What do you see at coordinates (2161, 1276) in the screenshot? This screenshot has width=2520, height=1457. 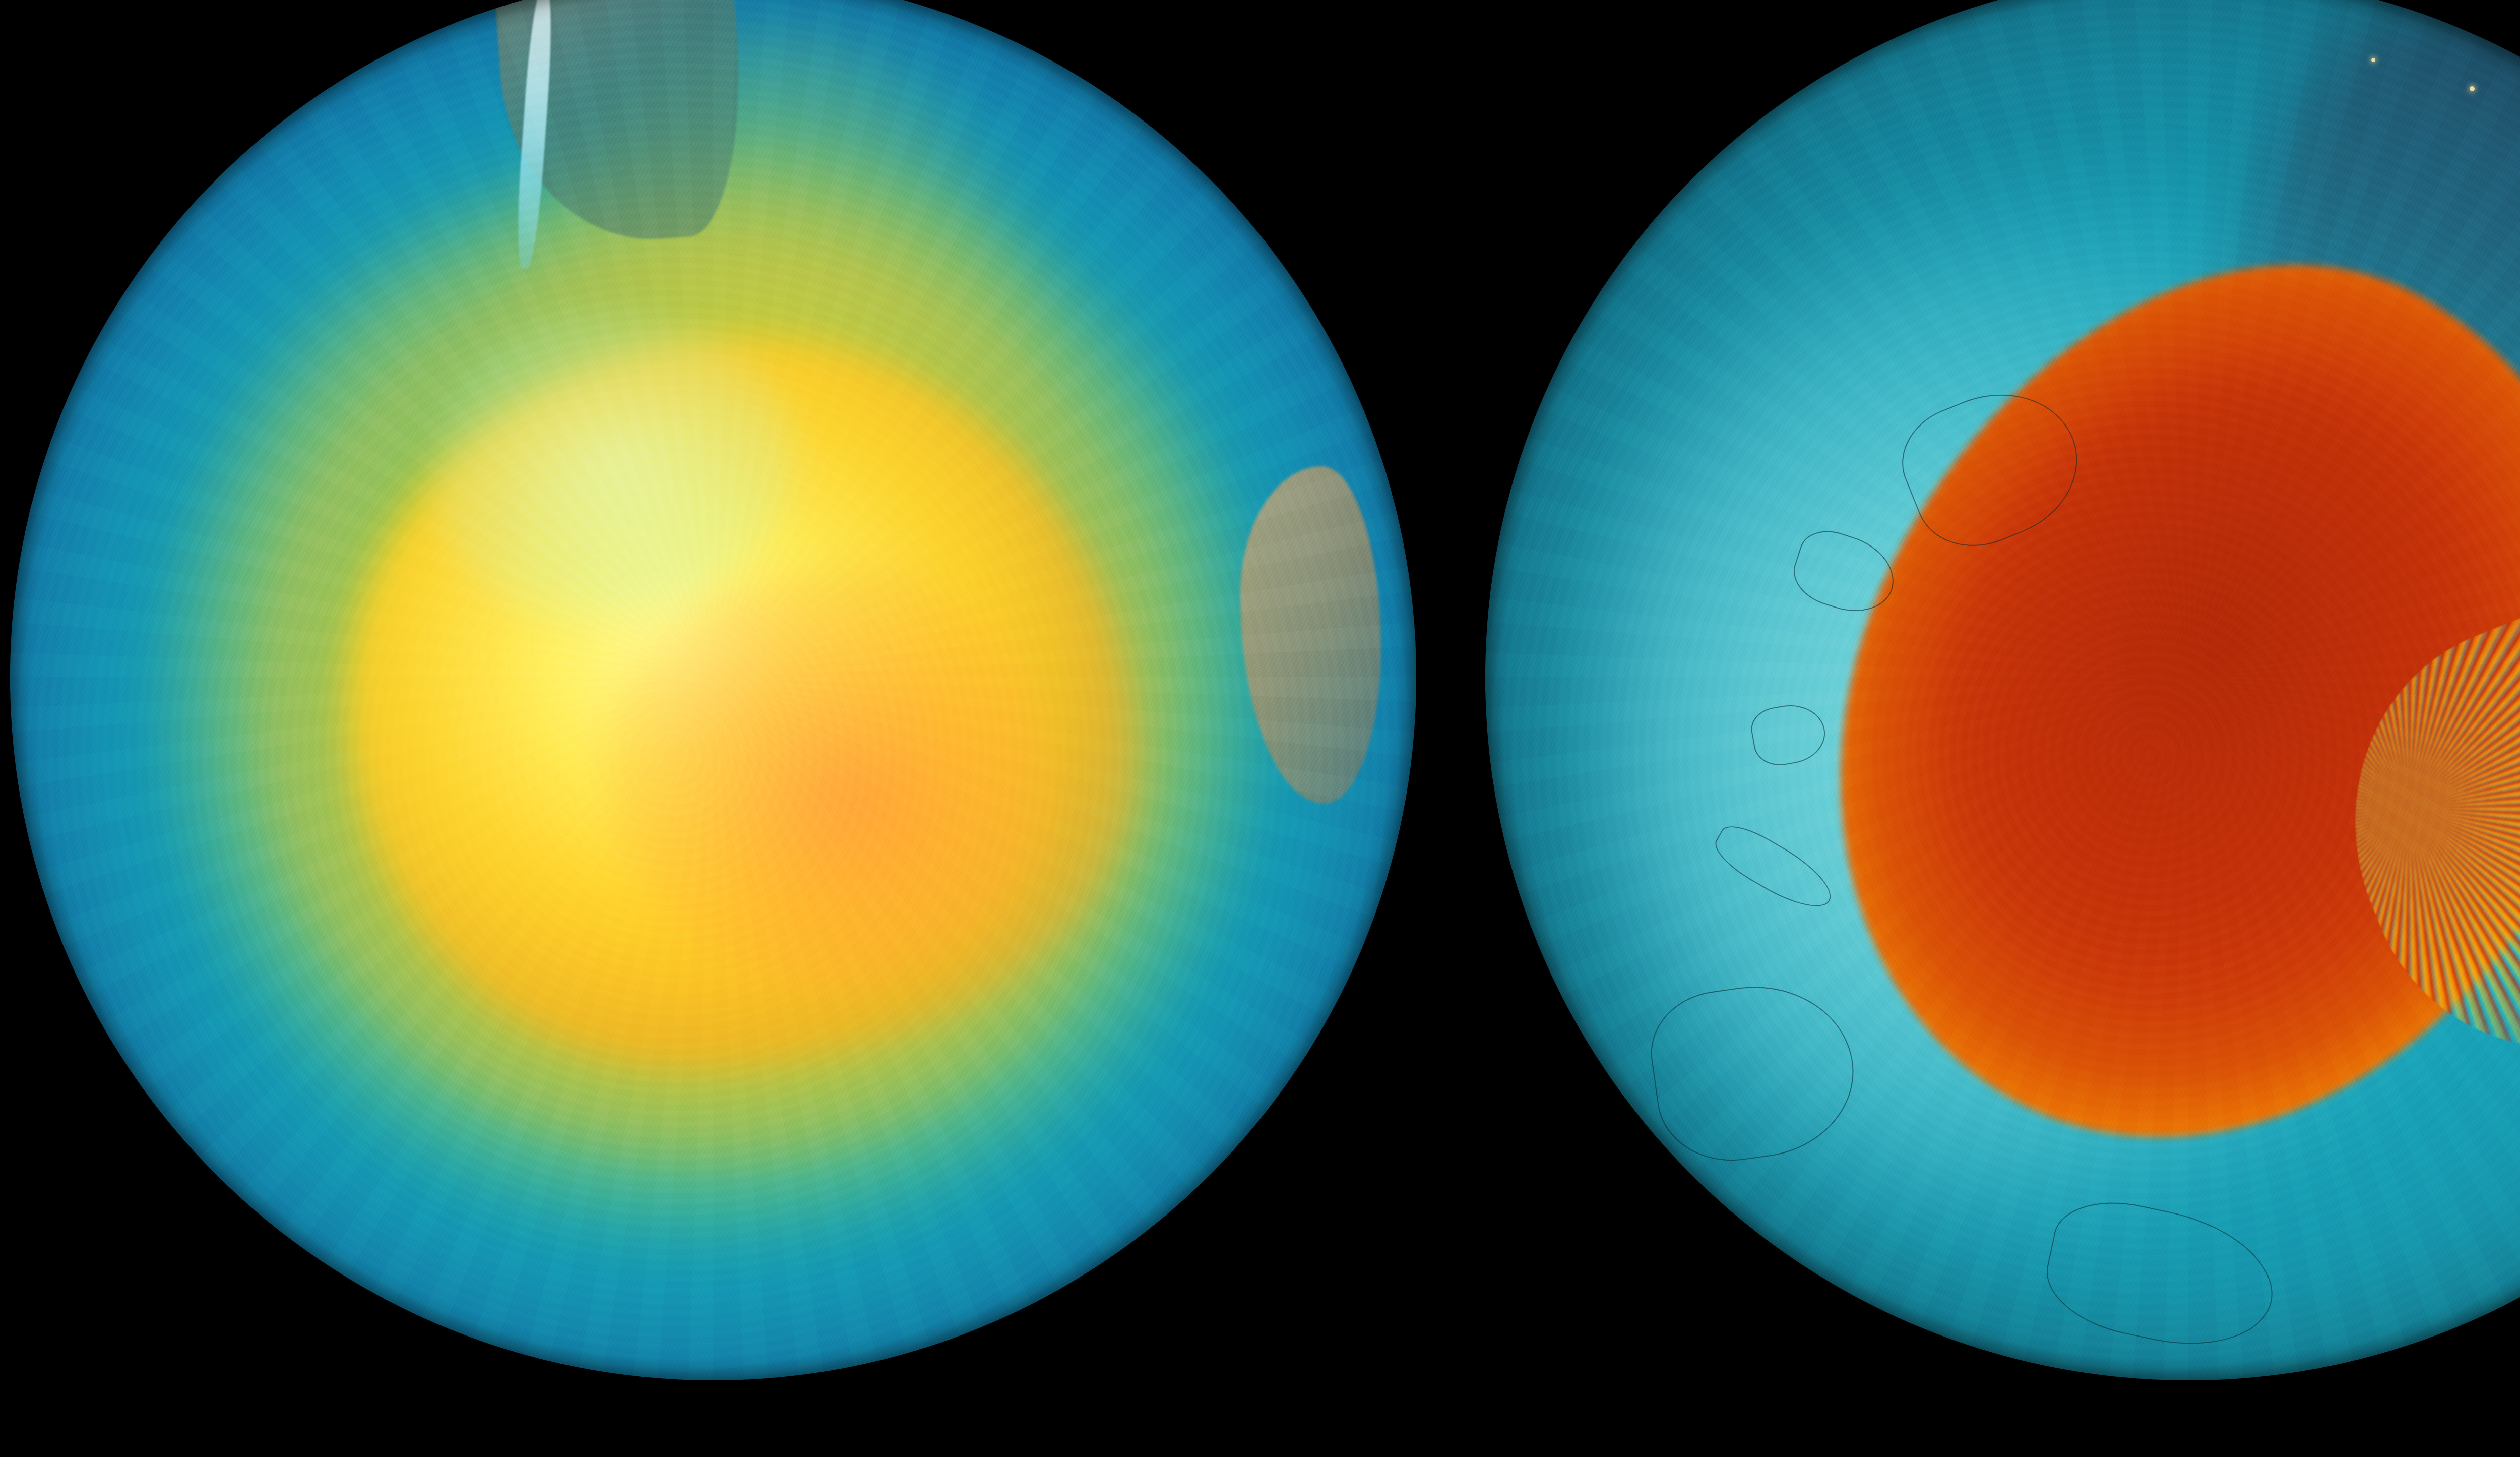 I see `coastline-great-lakes` at bounding box center [2161, 1276].